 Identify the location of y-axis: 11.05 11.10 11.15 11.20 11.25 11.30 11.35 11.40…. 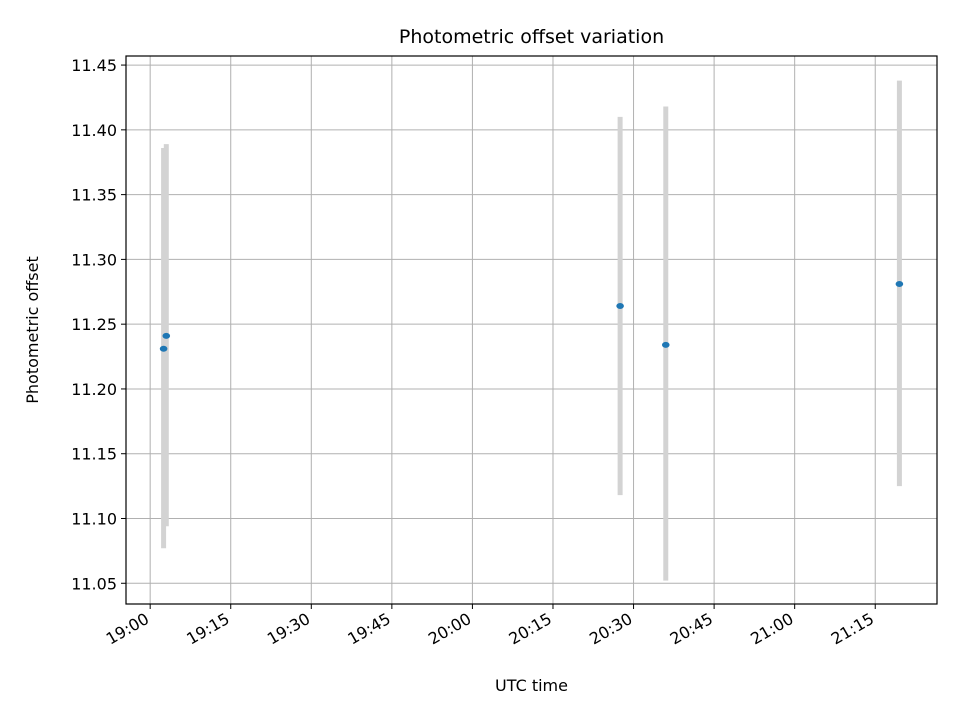
(98, 324).